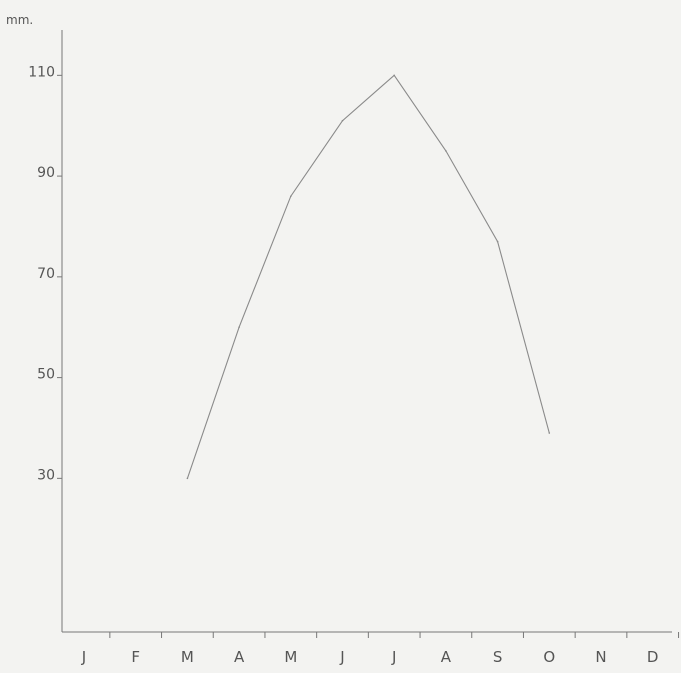  Describe the element at coordinates (135, 657) in the screenshot. I see `x-tick-label: F` at that location.